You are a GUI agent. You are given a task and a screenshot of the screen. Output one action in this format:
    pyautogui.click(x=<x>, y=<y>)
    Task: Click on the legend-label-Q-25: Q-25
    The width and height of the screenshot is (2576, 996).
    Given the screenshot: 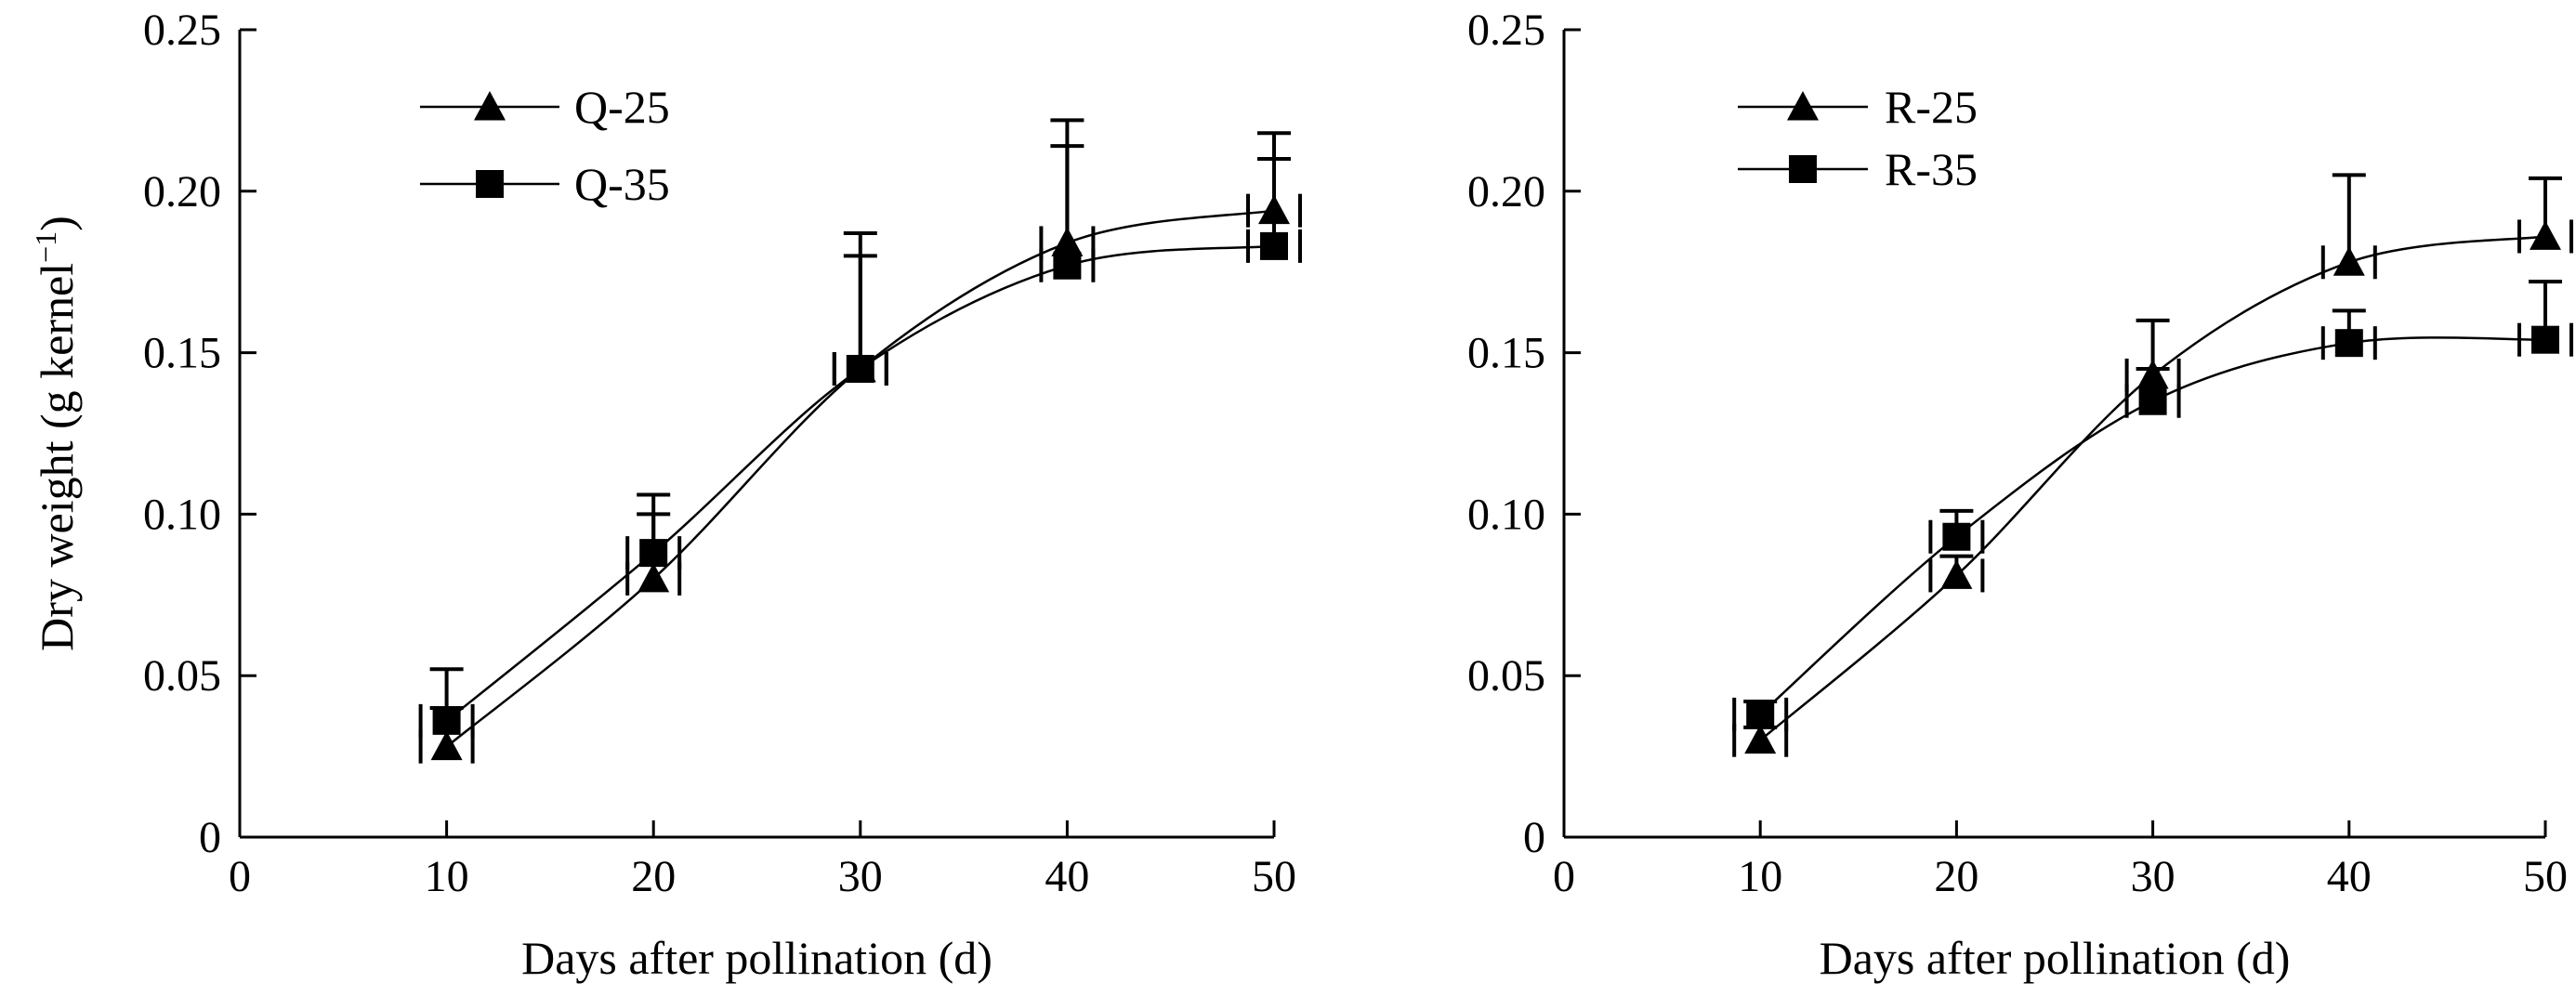 What is the action you would take?
    pyautogui.click(x=622, y=107)
    